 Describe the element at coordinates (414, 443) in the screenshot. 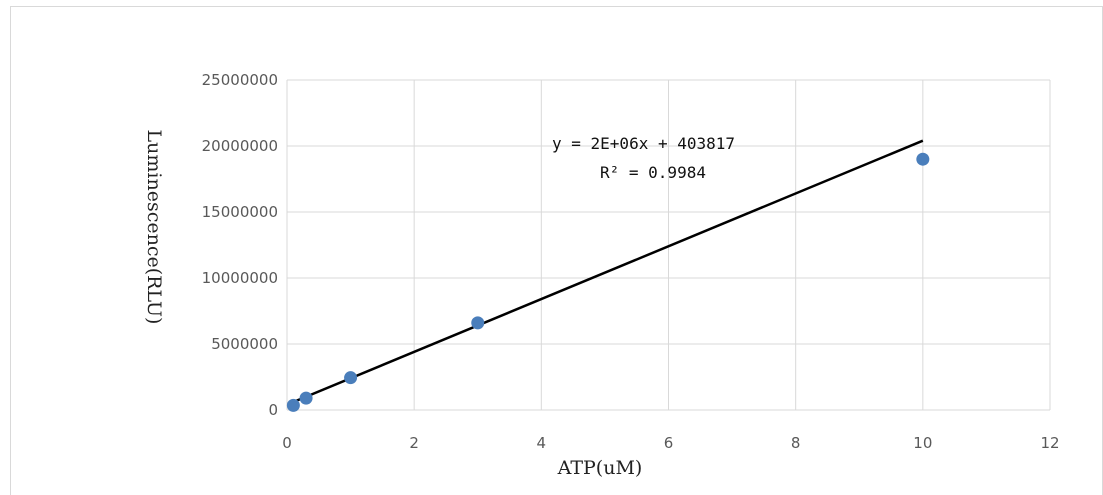

I see `x-tick-label: 2` at that location.